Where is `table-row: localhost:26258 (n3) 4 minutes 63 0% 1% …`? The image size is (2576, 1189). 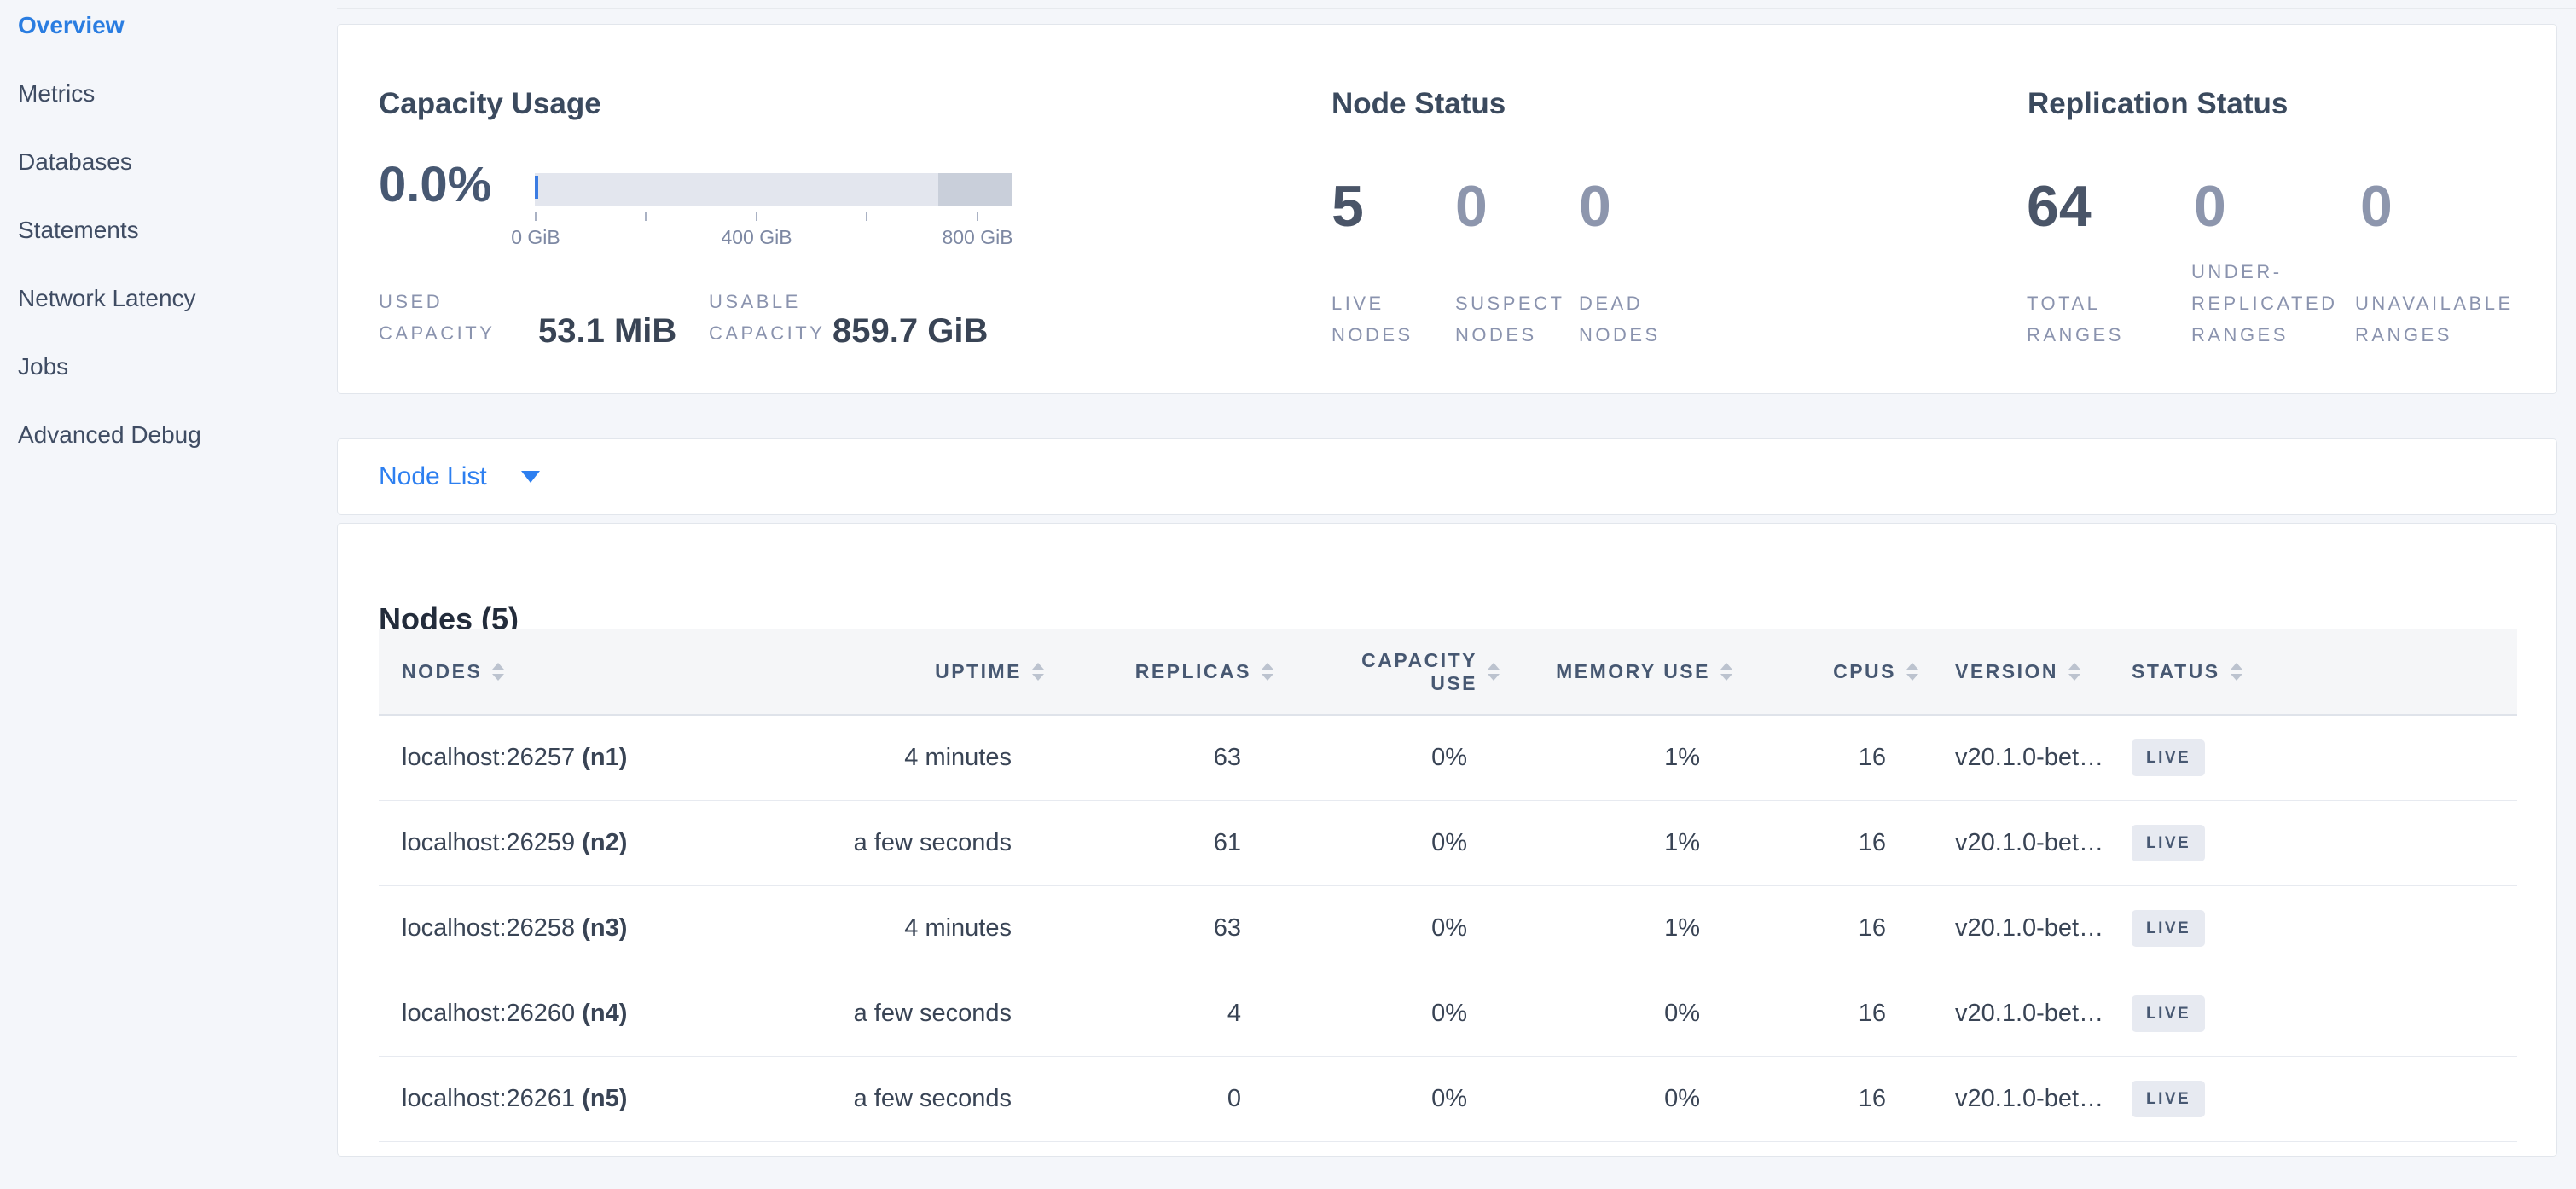 table-row: localhost:26258 (n3) 4 minutes 63 0% 1% … is located at coordinates (1448, 928).